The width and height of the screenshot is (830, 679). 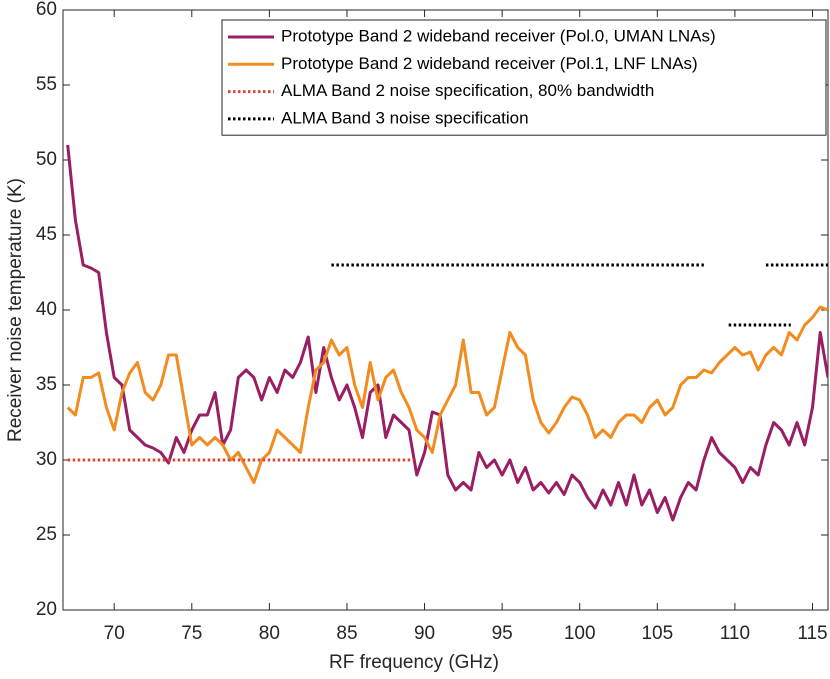 I want to click on x-tick-label: 105, so click(x=657, y=633).